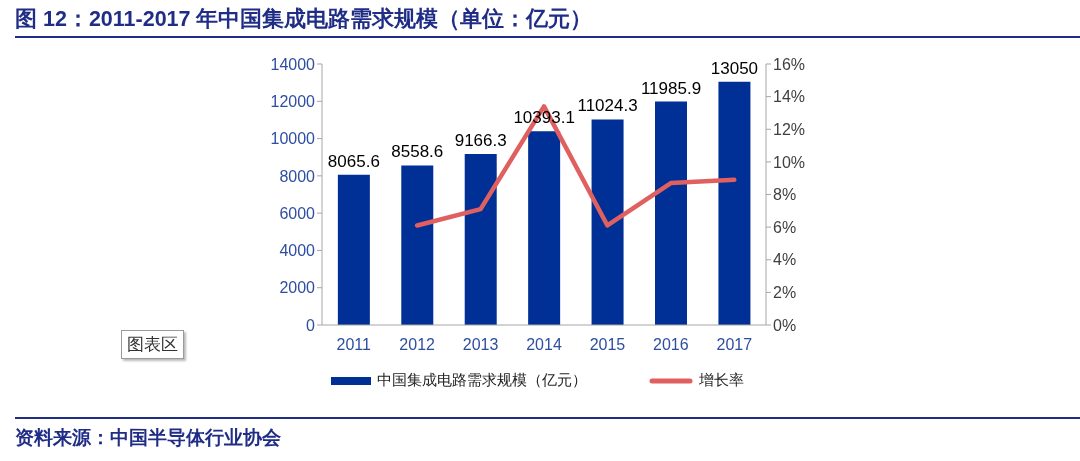 This screenshot has height=461, width=1080. Describe the element at coordinates (785, 260) in the screenshot. I see `y2-tick-label: 4%` at that location.